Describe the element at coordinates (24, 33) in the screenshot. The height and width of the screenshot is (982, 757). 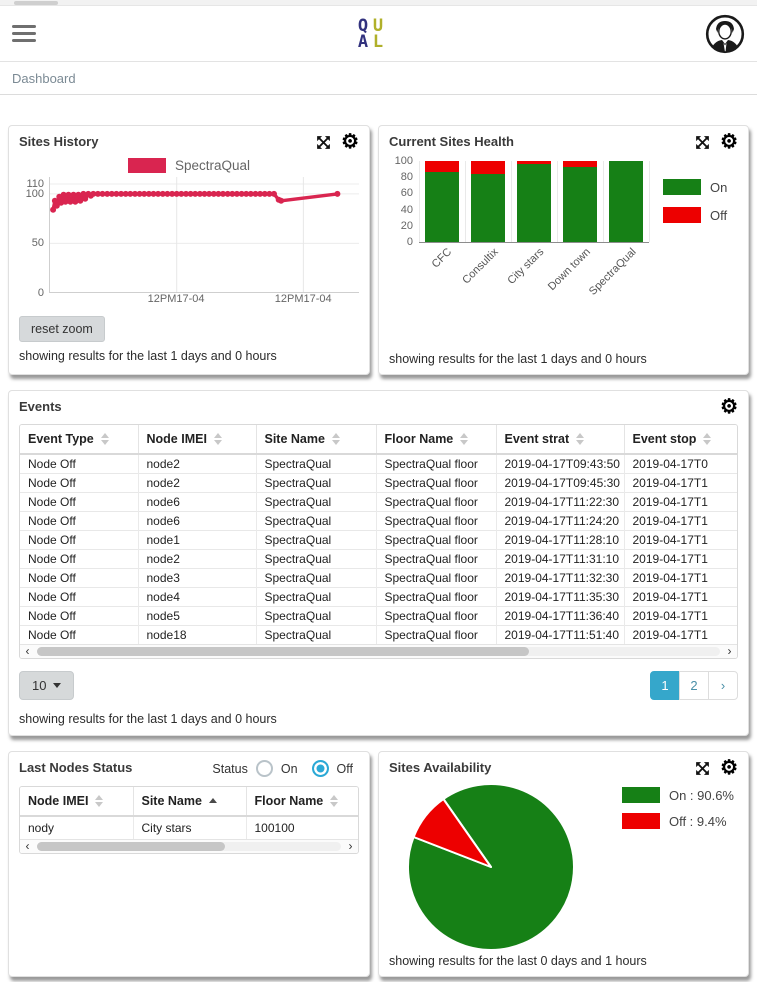
I see `menu-button` at that location.